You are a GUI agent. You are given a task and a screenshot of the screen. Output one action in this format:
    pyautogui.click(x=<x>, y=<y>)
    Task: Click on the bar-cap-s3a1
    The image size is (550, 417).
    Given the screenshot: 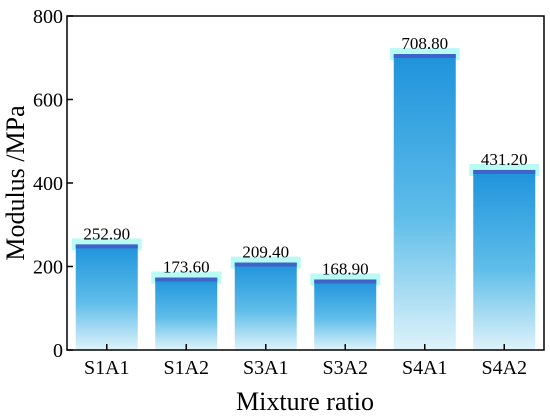 What is the action you would take?
    pyautogui.click(x=265, y=264)
    